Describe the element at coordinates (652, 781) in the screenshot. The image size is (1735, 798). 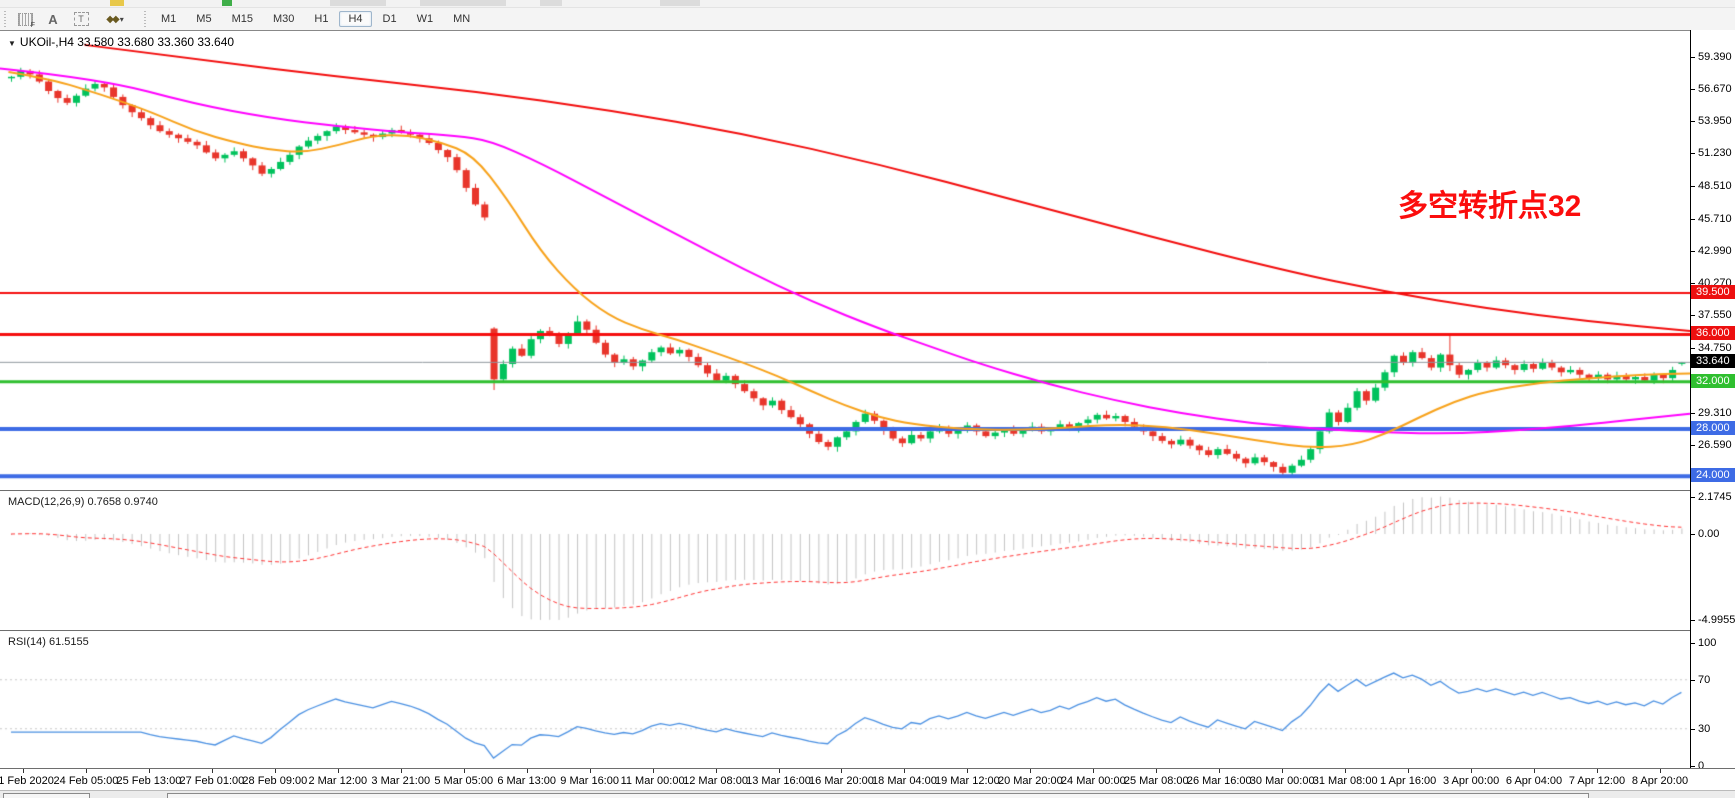
I see `time-tick-label: 11 Mar 00:00` at that location.